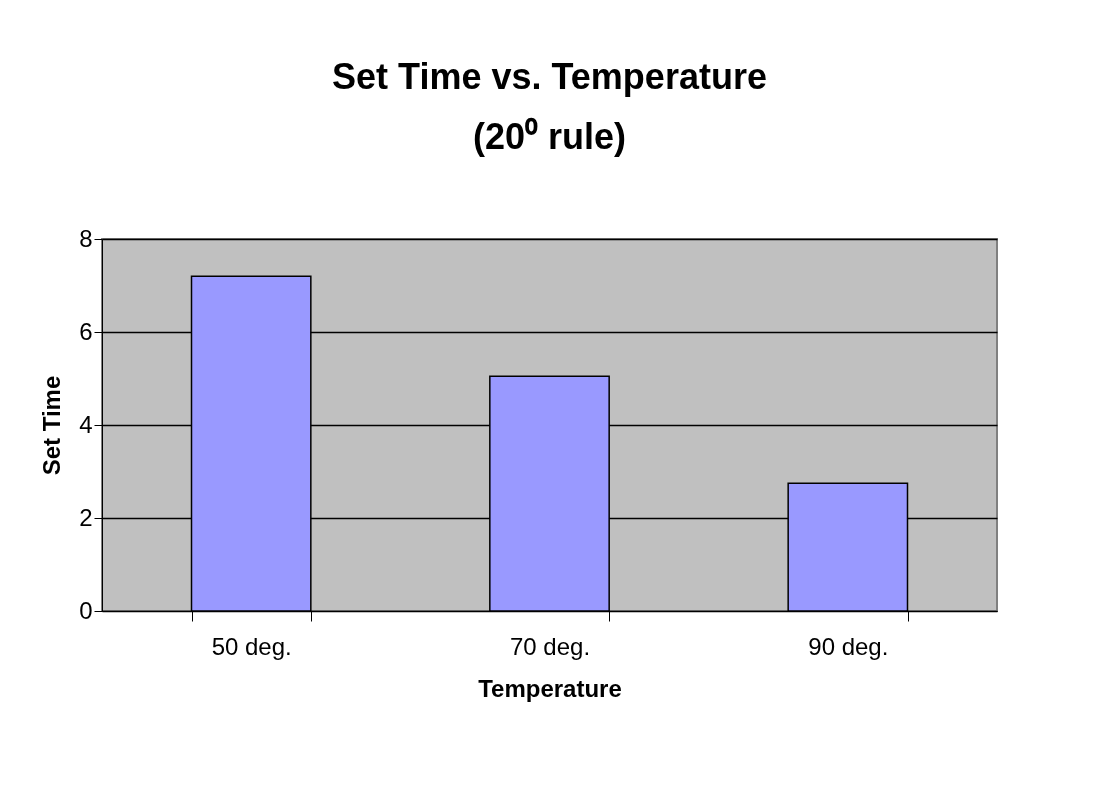 The width and height of the screenshot is (1094, 805). What do you see at coordinates (86, 517) in the screenshot?
I see `y-tick-label: 2` at bounding box center [86, 517].